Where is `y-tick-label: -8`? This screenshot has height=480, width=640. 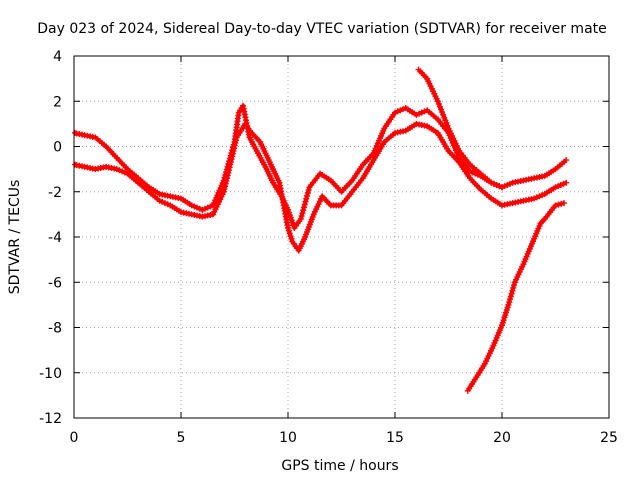
y-tick-label: -8 is located at coordinates (55, 329).